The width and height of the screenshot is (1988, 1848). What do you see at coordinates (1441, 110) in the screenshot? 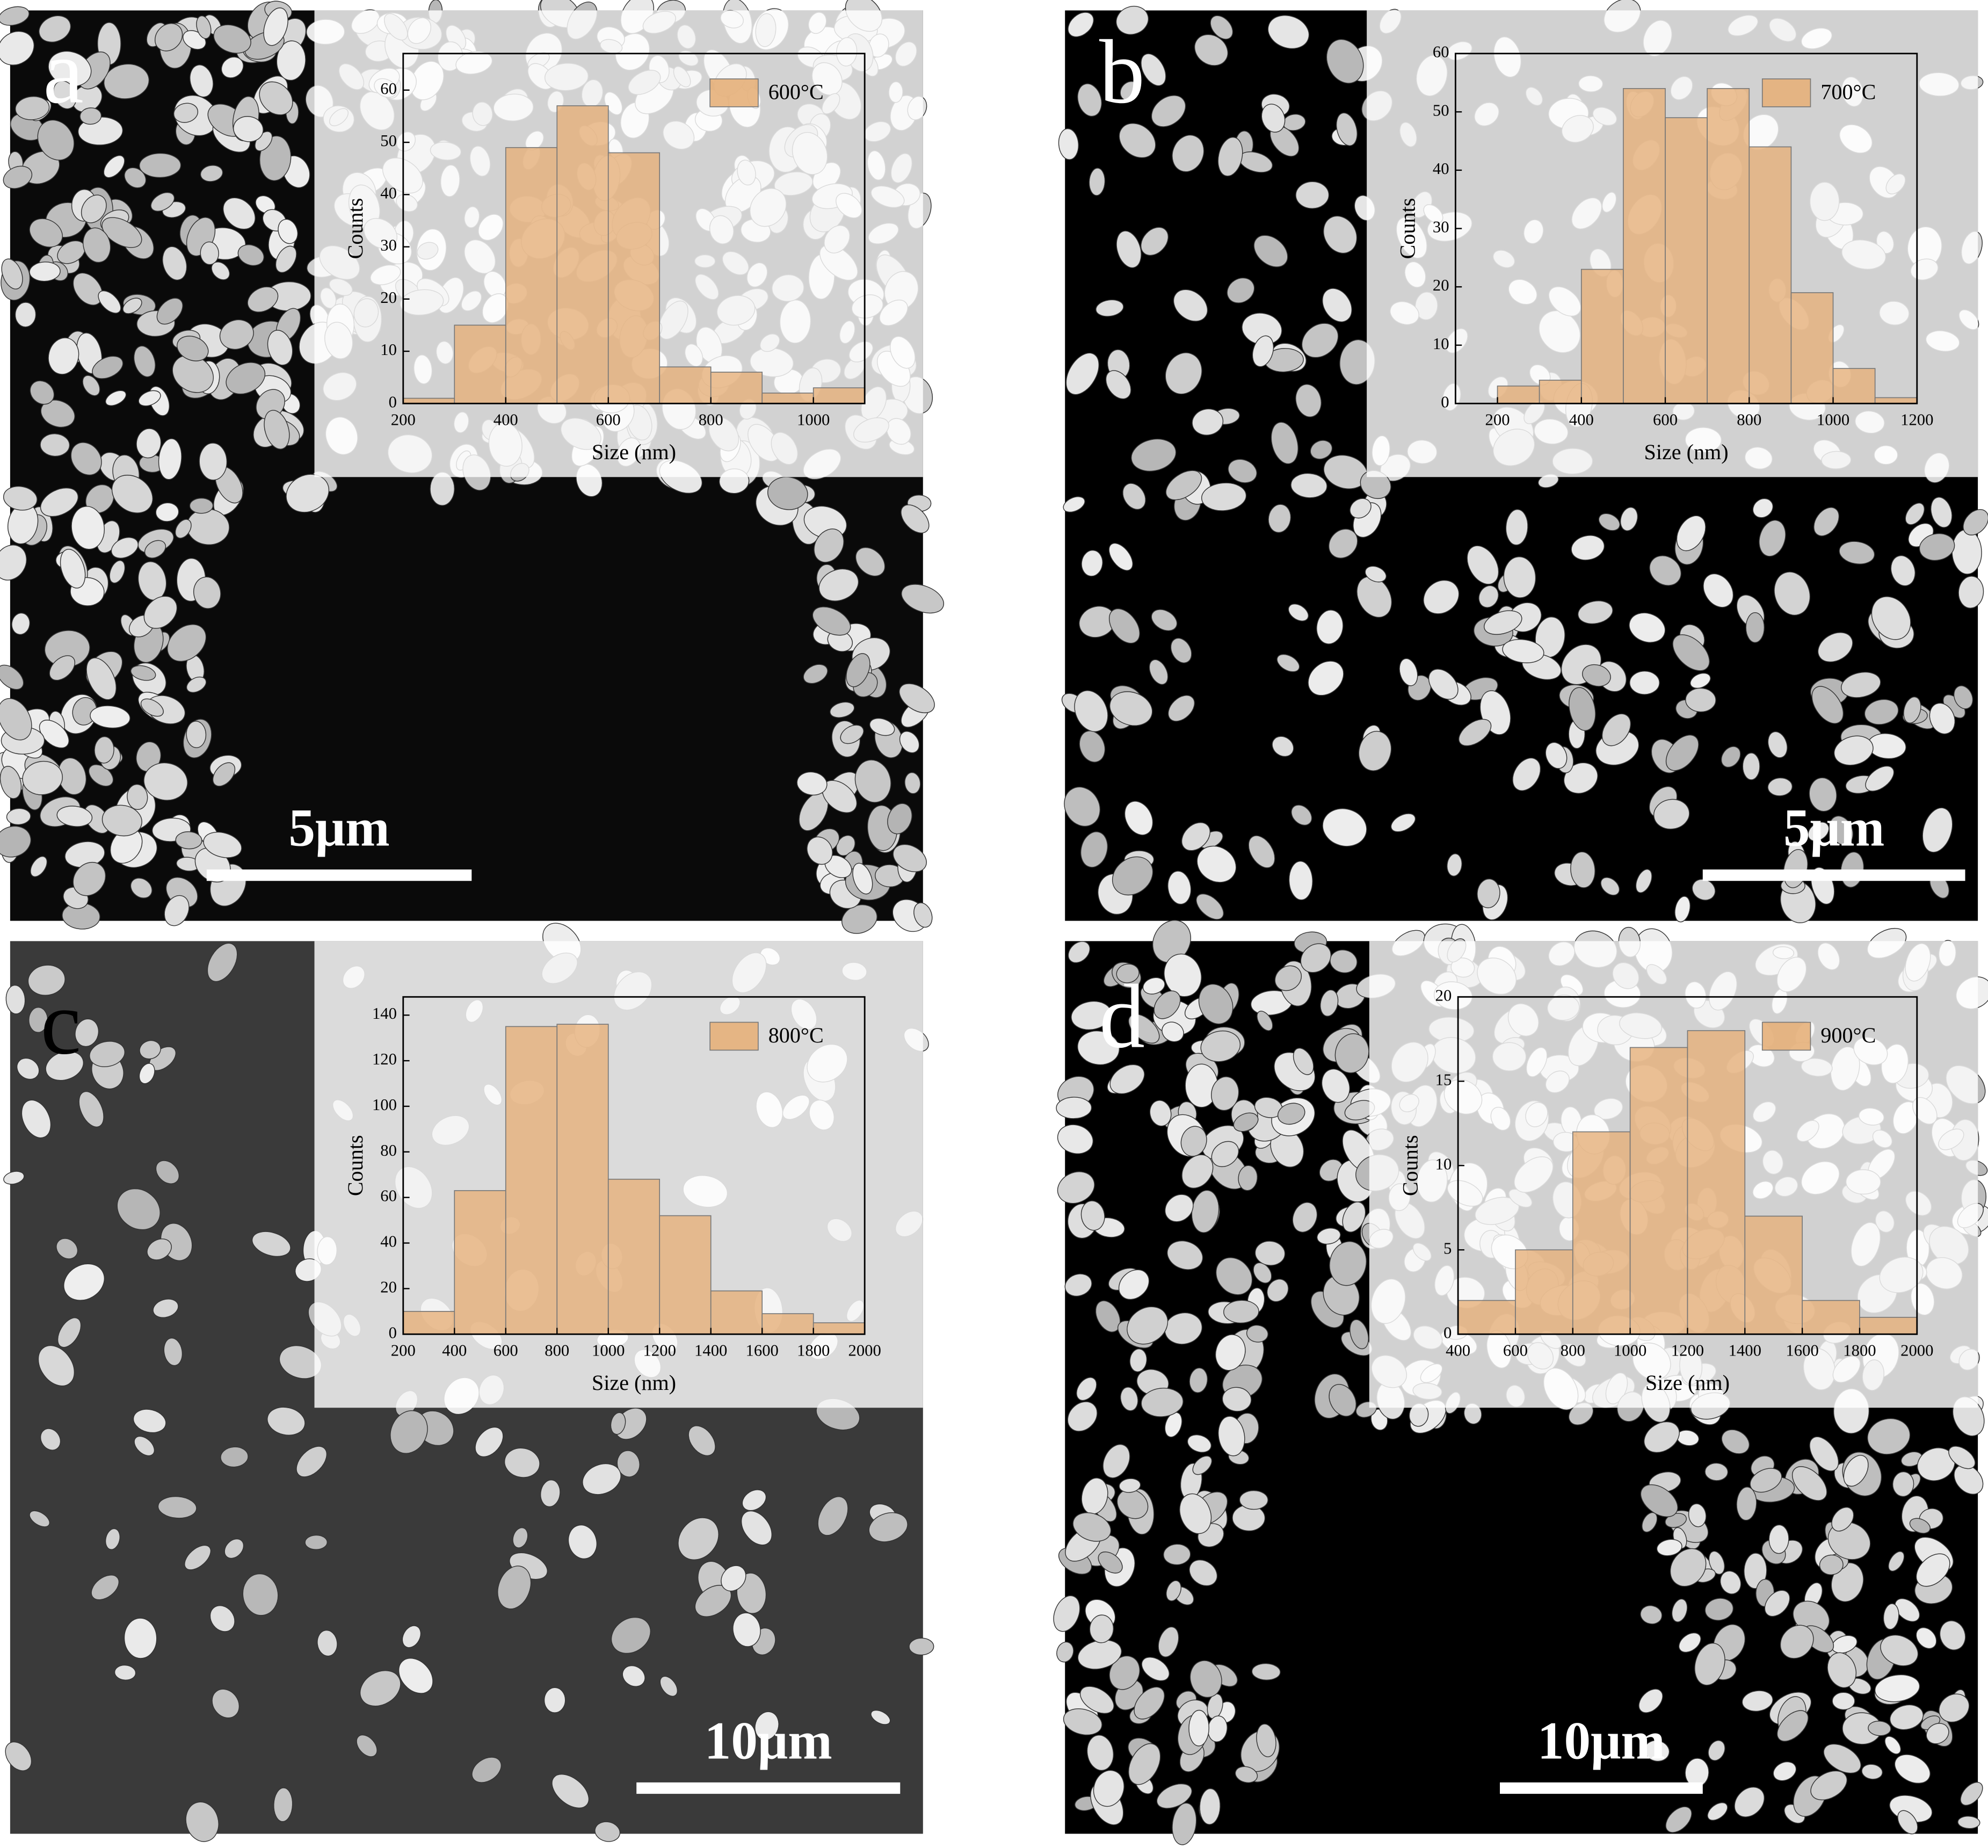
I see `y-tick-label: 50` at bounding box center [1441, 110].